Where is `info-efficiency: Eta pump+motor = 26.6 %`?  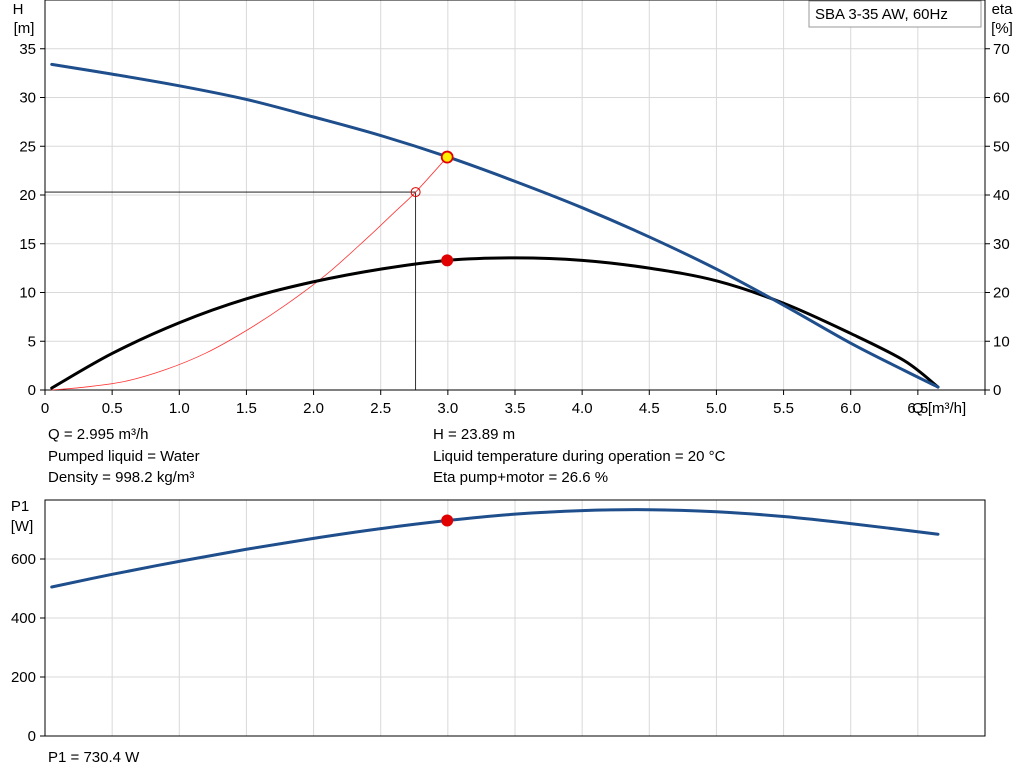 info-efficiency: Eta pump+motor = 26.6 % is located at coordinates (520, 477).